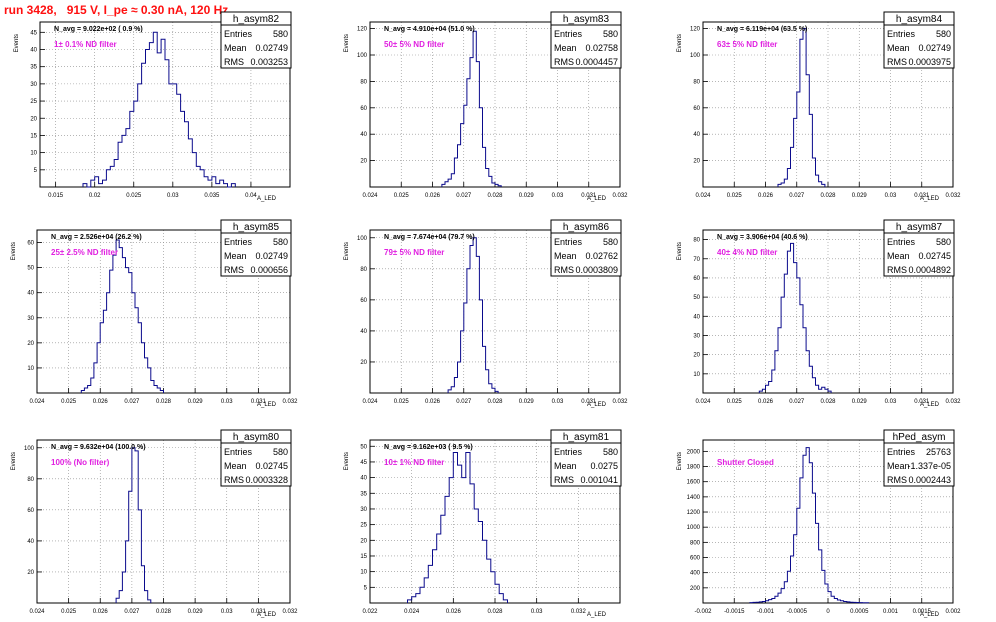 Image resolution: width=996 pixels, height=622 pixels. What do you see at coordinates (601, 256) in the screenshot?
I see `stats-value-mean: 0.02762` at bounding box center [601, 256].